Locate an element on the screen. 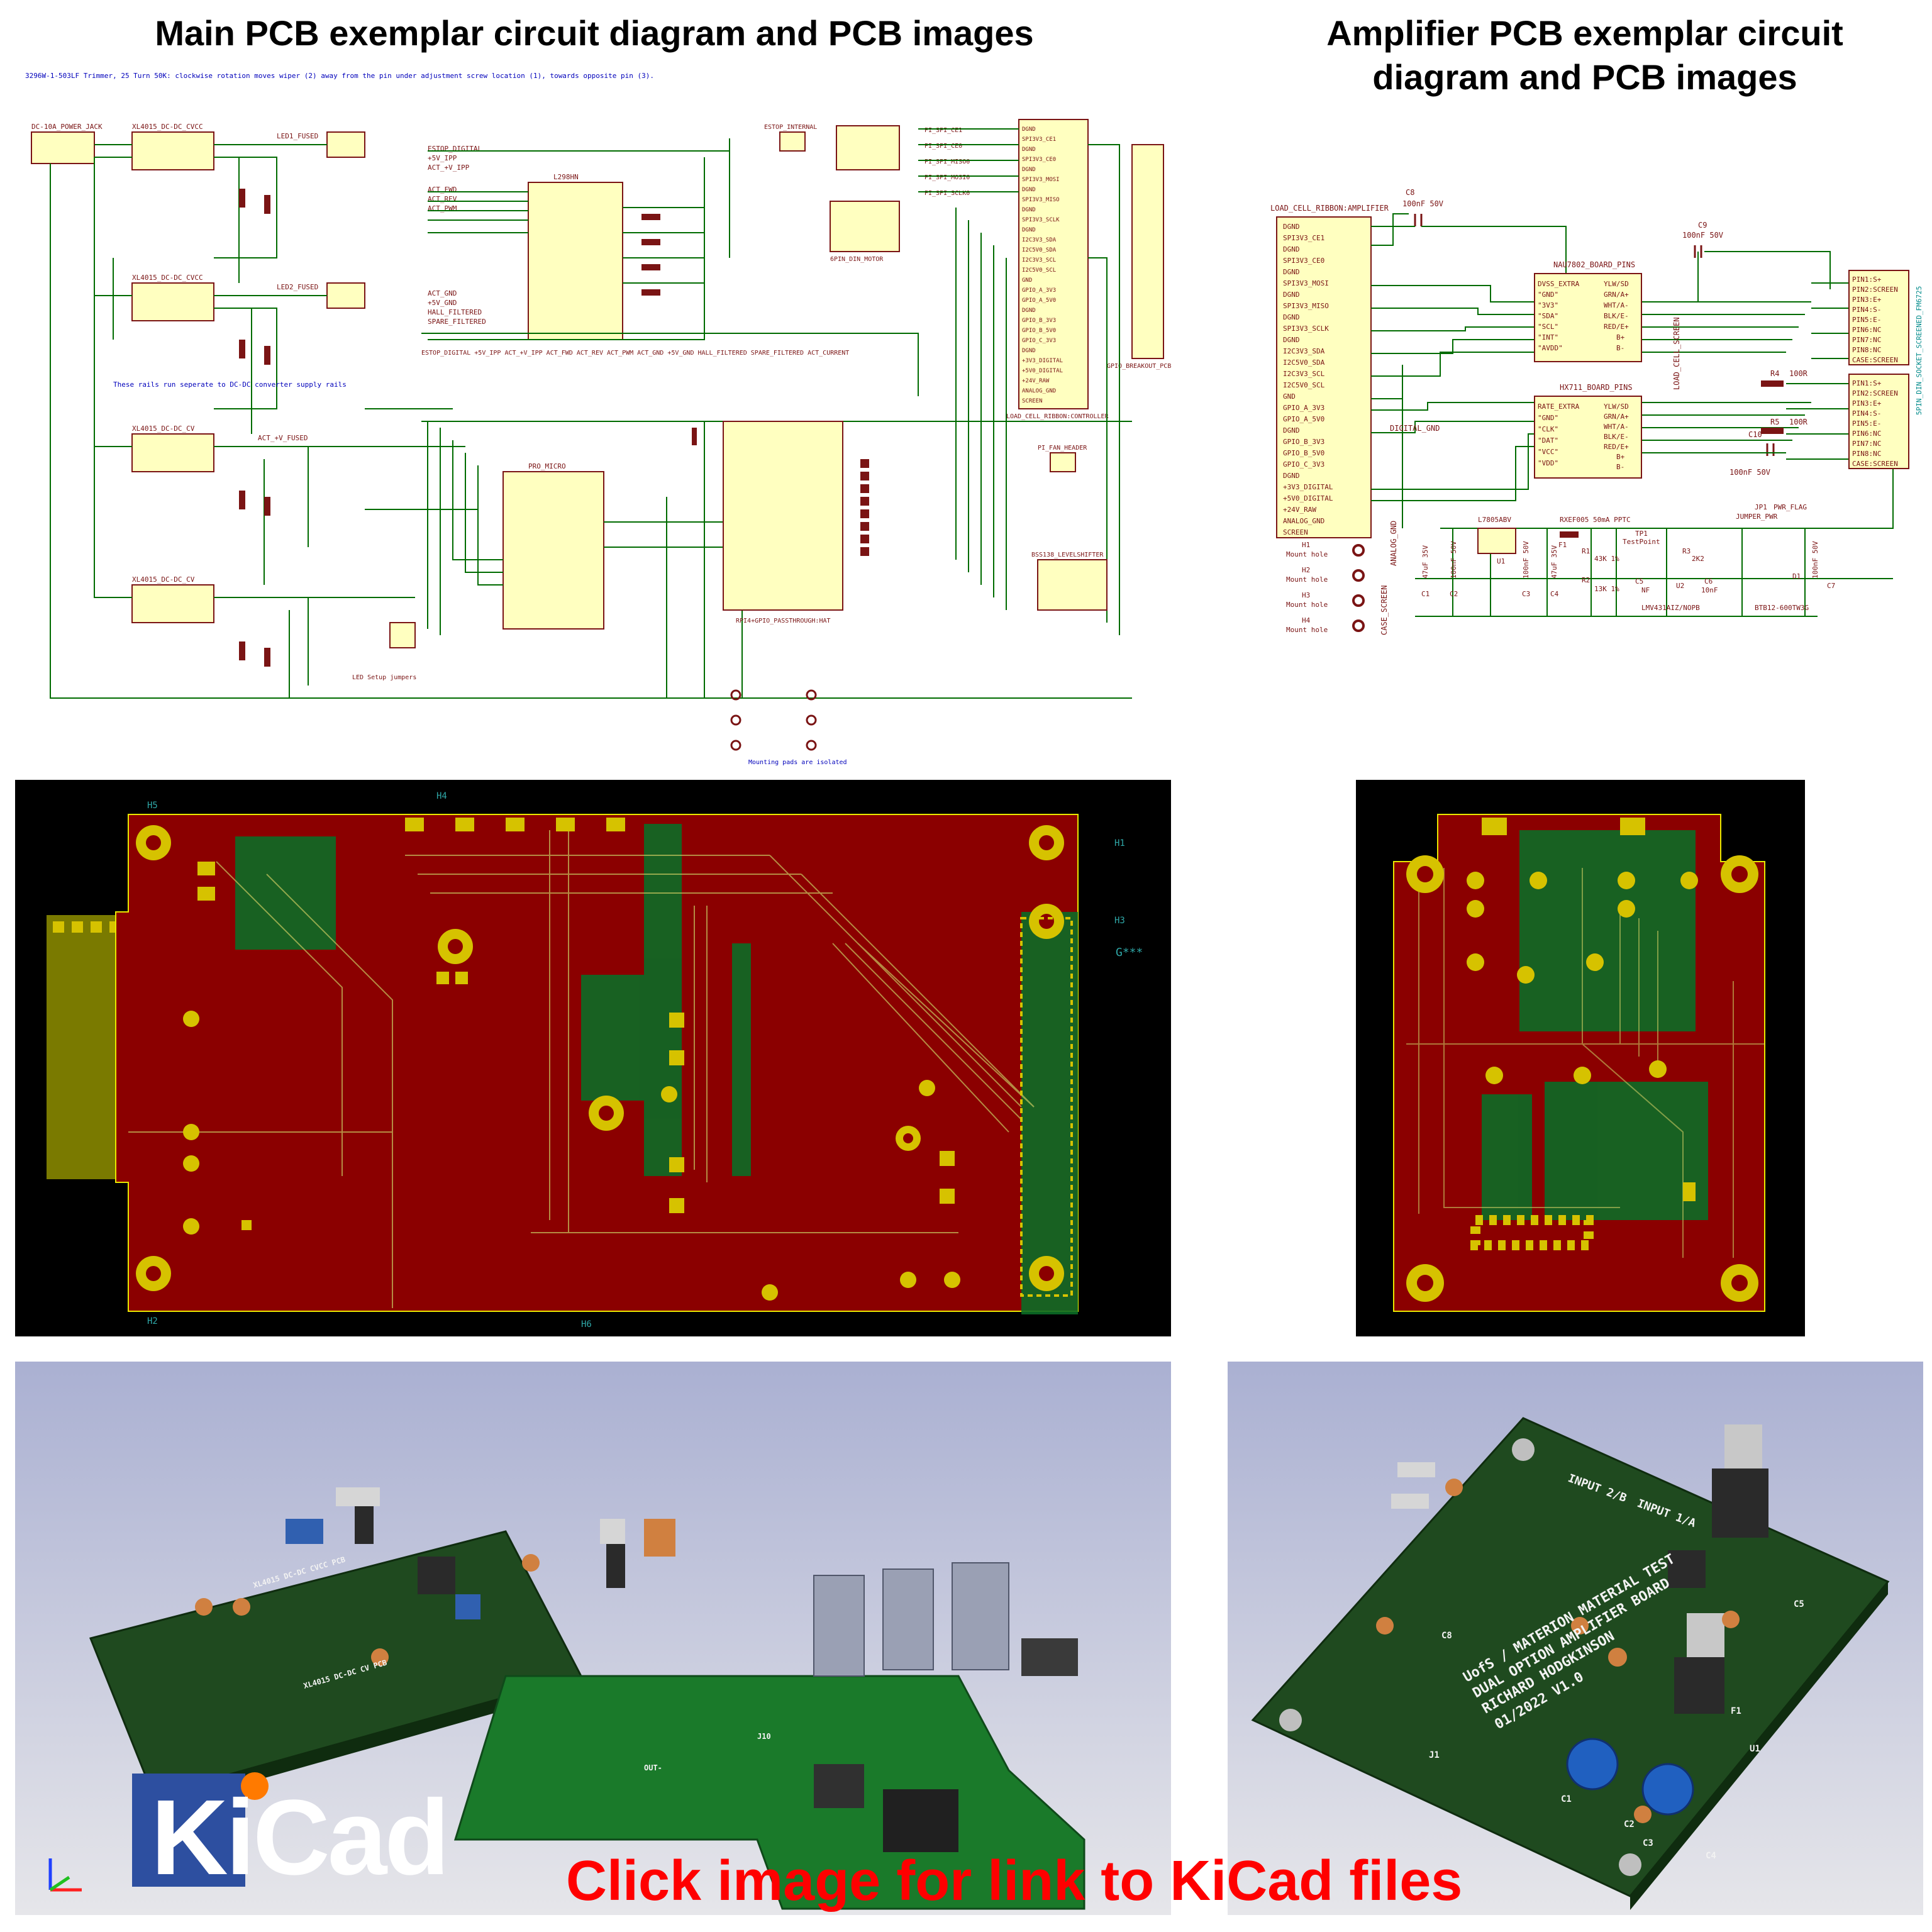 The height and width of the screenshot is (1932, 1932). c2-val: 100nF 50V is located at coordinates (1454, 560).